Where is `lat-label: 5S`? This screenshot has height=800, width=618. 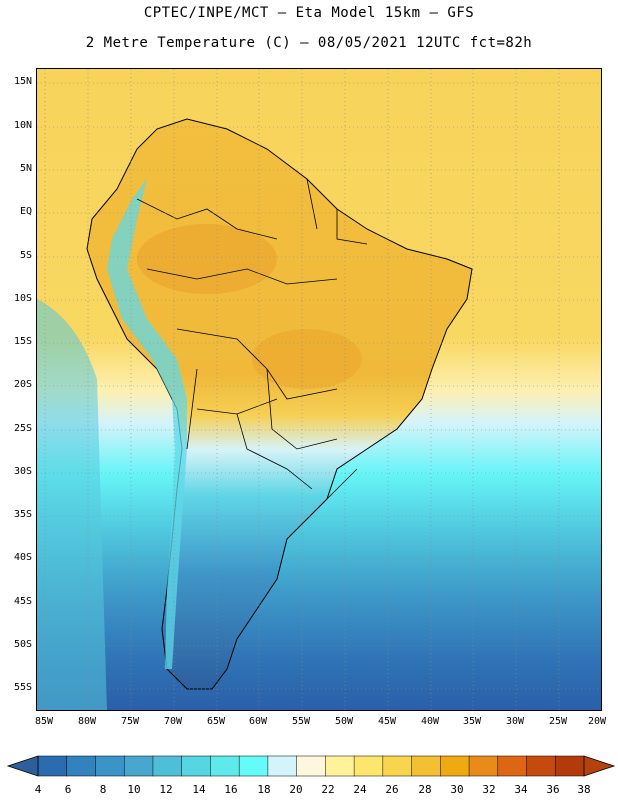
lat-label: 5S is located at coordinates (25, 255).